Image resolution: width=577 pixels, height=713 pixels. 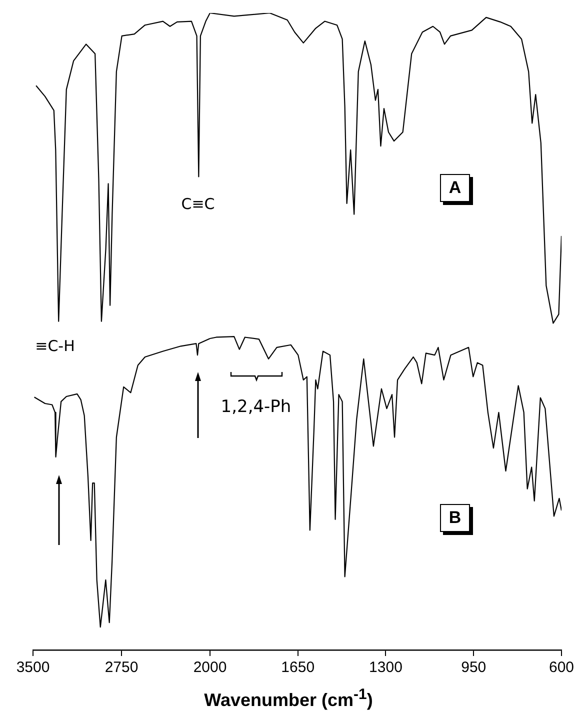 I want to click on annotation: ≡C-H, so click(x=55, y=346).